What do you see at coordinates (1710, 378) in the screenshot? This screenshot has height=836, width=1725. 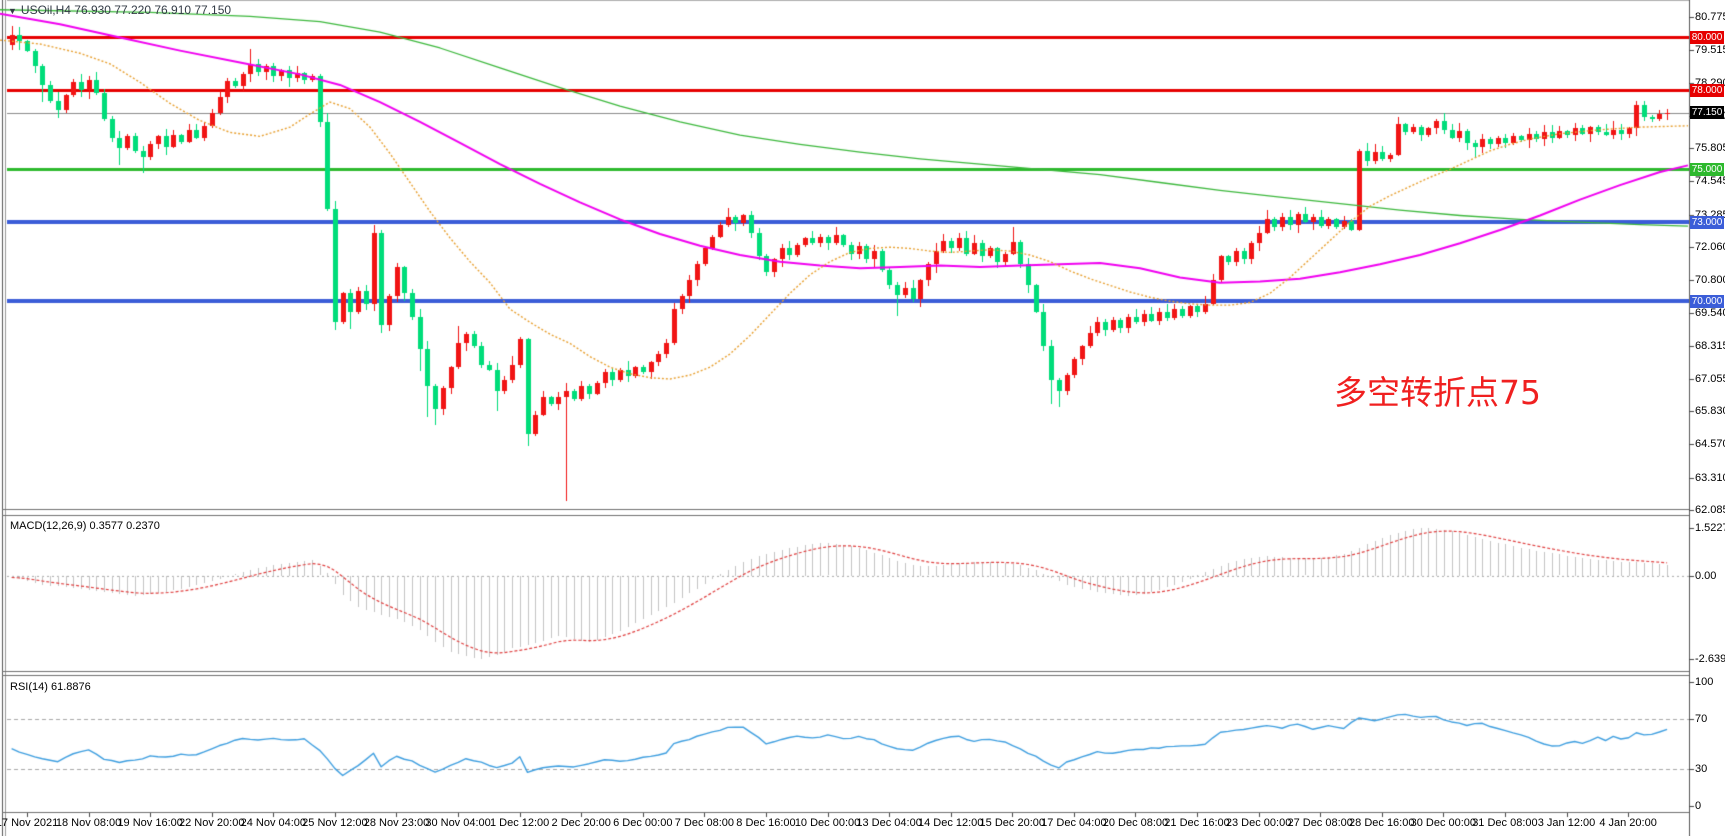 I see `price-tick-label: 67.055` at bounding box center [1710, 378].